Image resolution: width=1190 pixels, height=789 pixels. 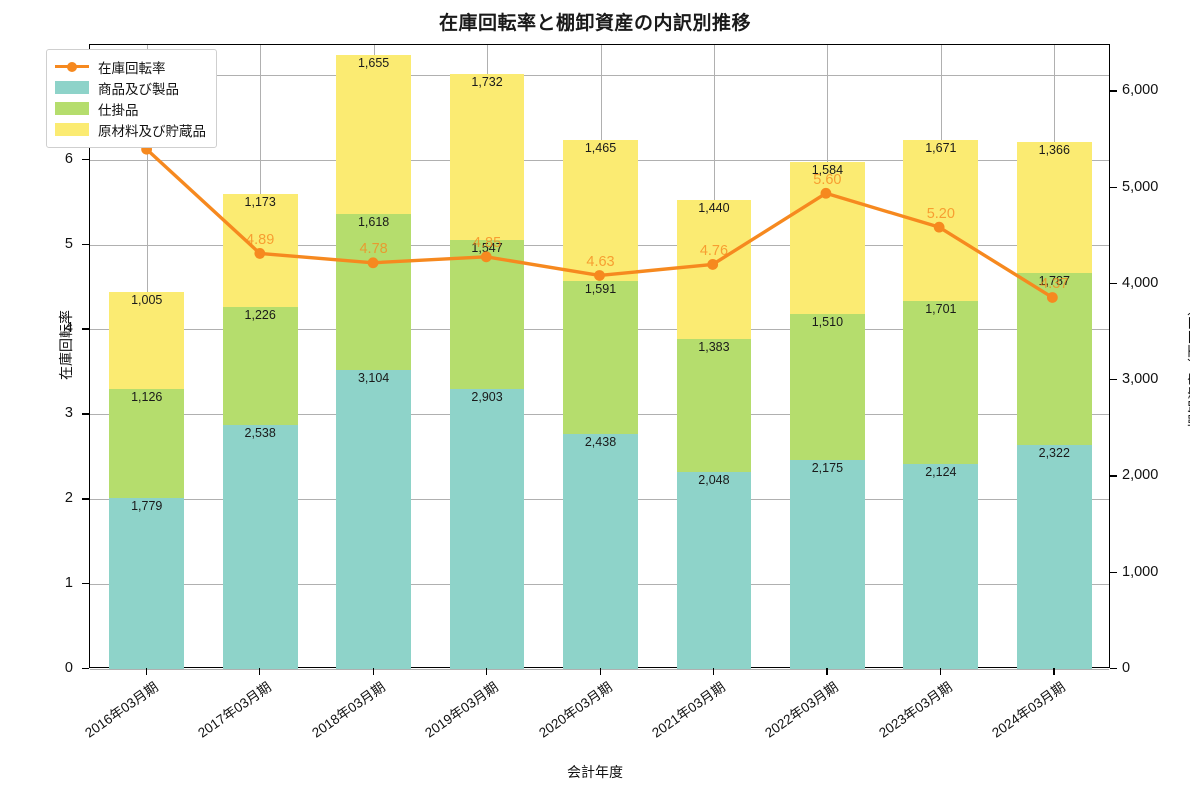 What do you see at coordinates (138, 89) in the screenshot?
I see `legend-item-label: 商品及び製品` at bounding box center [138, 89].